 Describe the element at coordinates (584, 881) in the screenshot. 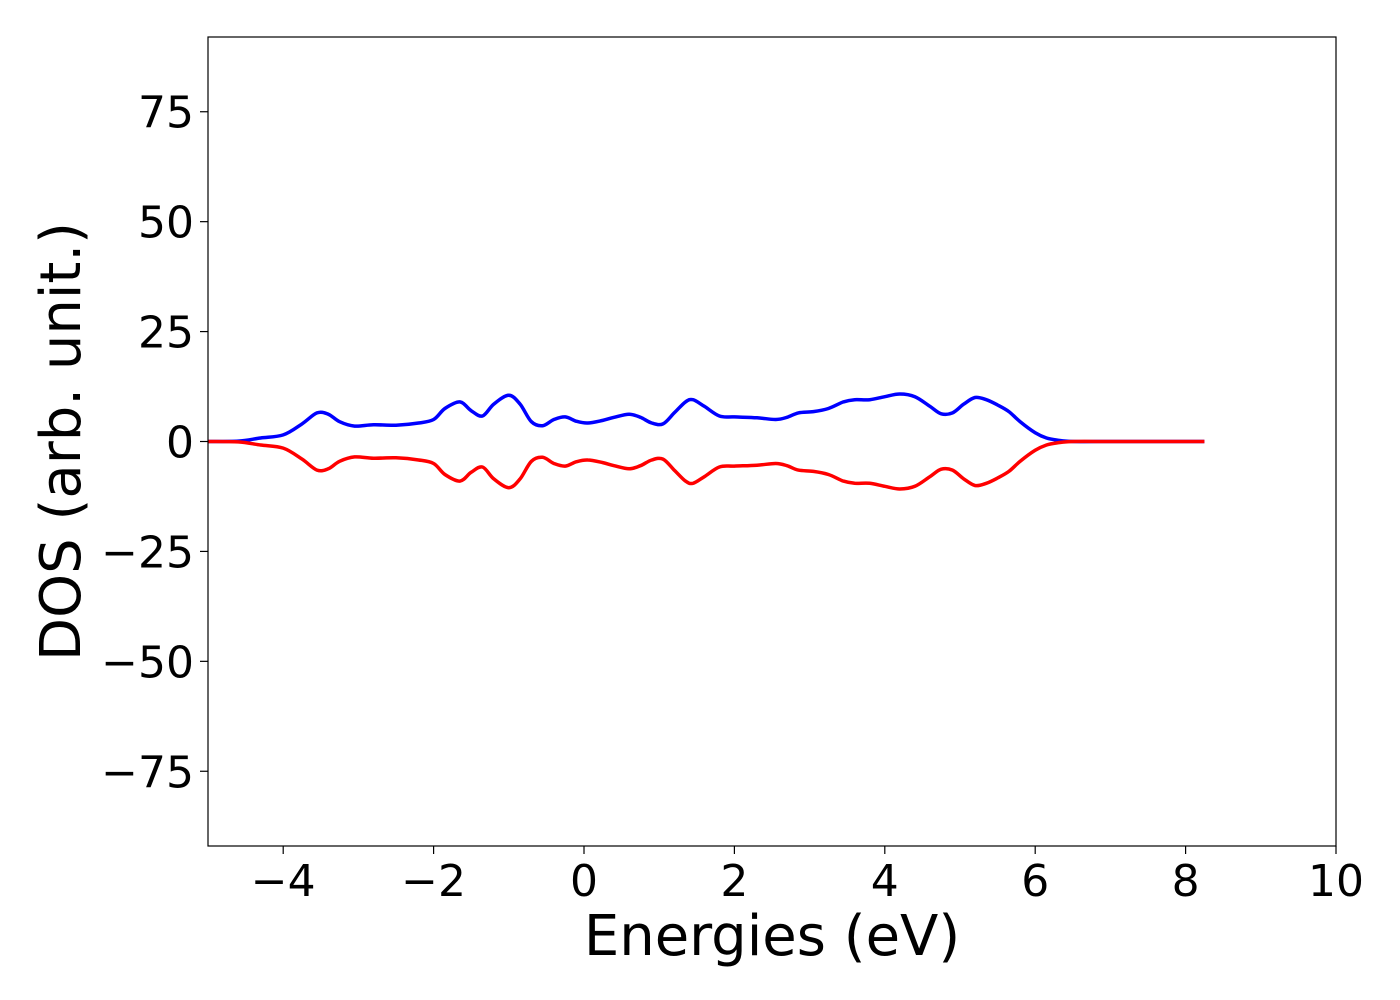

I see `x-tick-label: 0` at that location.